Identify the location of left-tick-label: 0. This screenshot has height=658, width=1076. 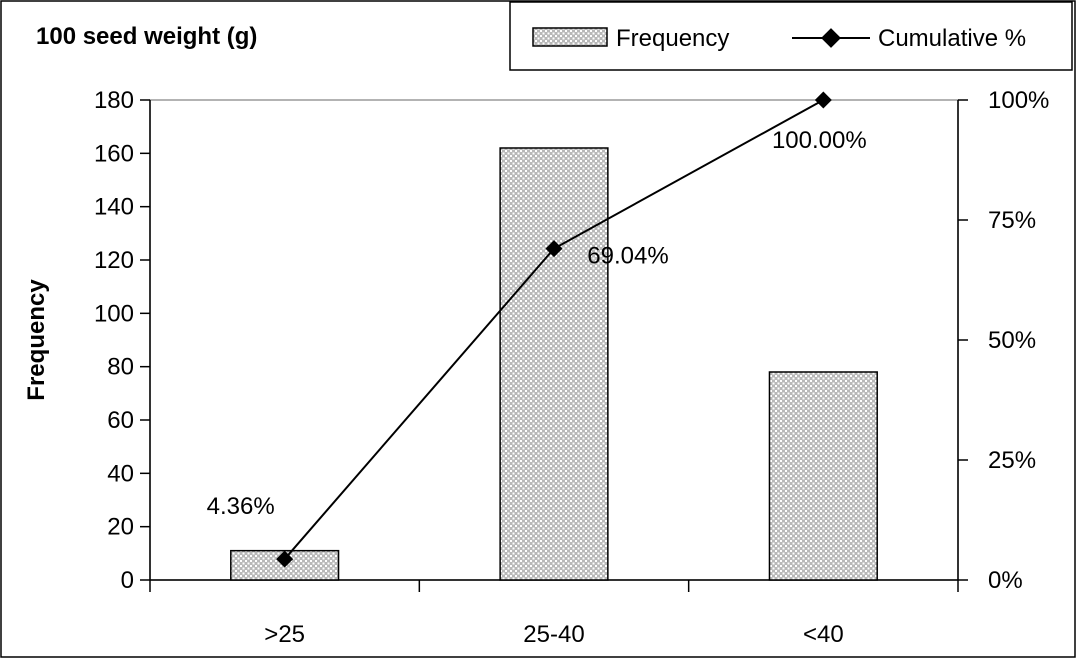
(127, 580).